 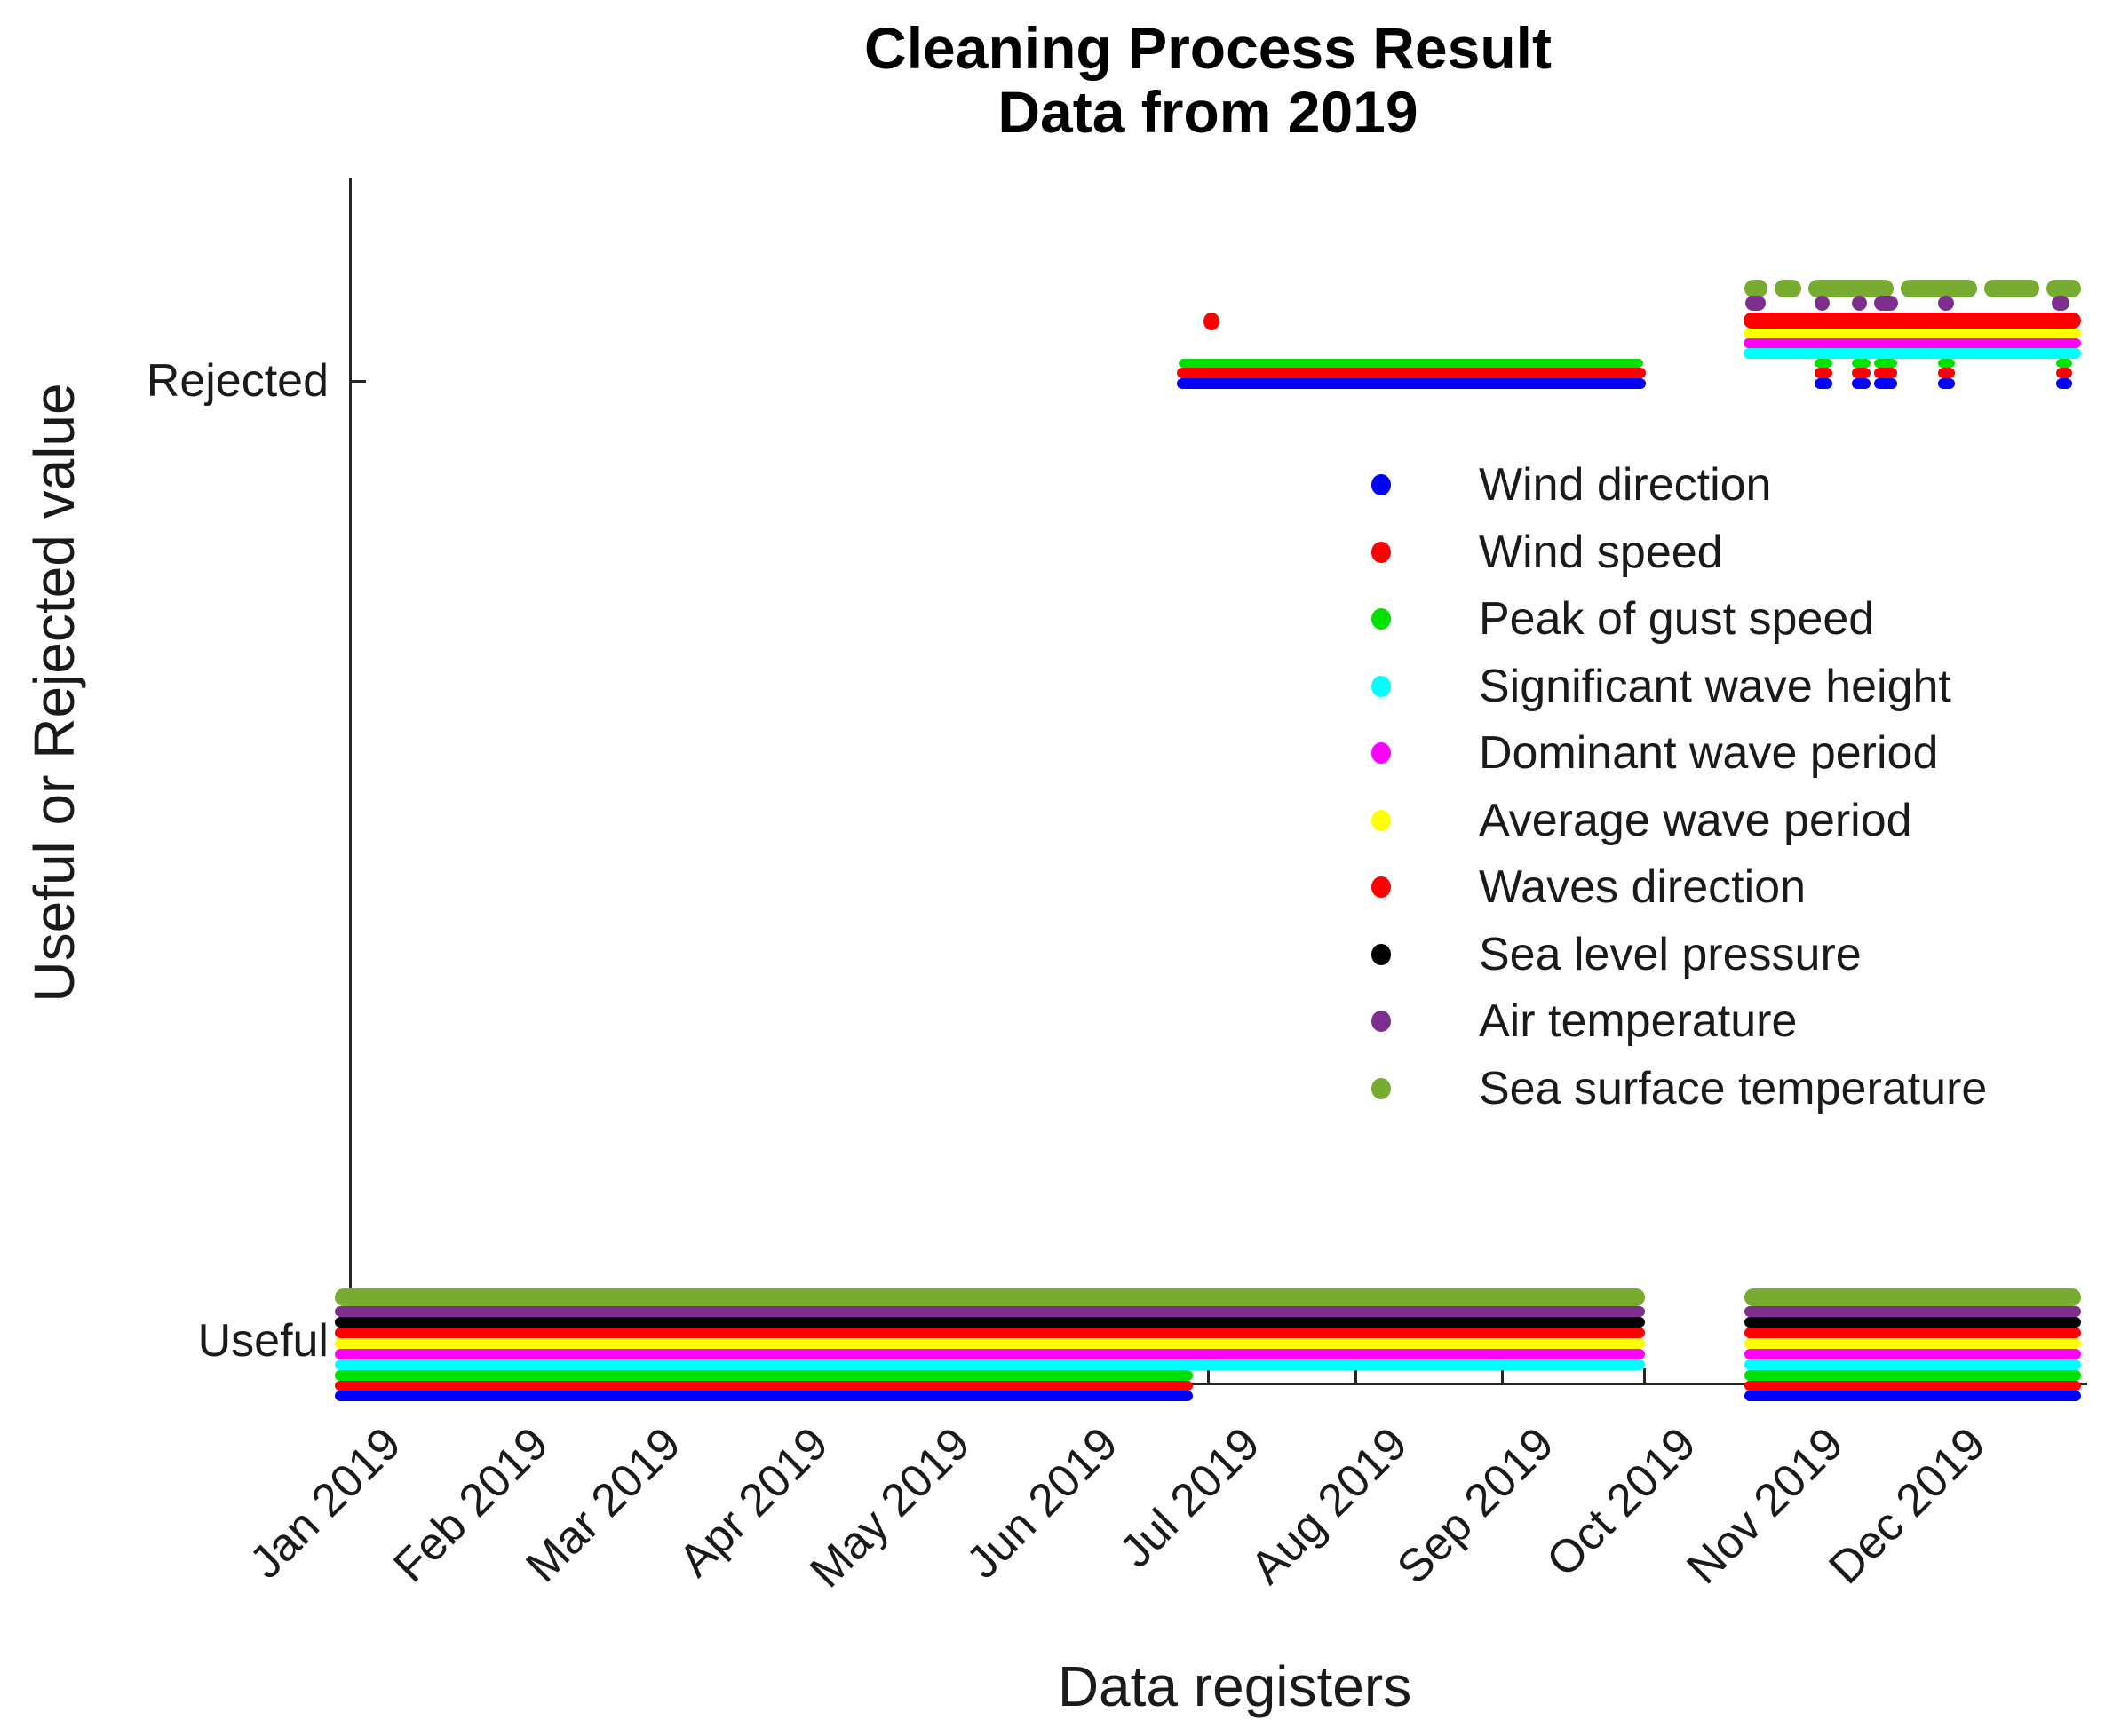 What do you see at coordinates (1677, 619) in the screenshot?
I see `legend-item-label: Peak of gust speed` at bounding box center [1677, 619].